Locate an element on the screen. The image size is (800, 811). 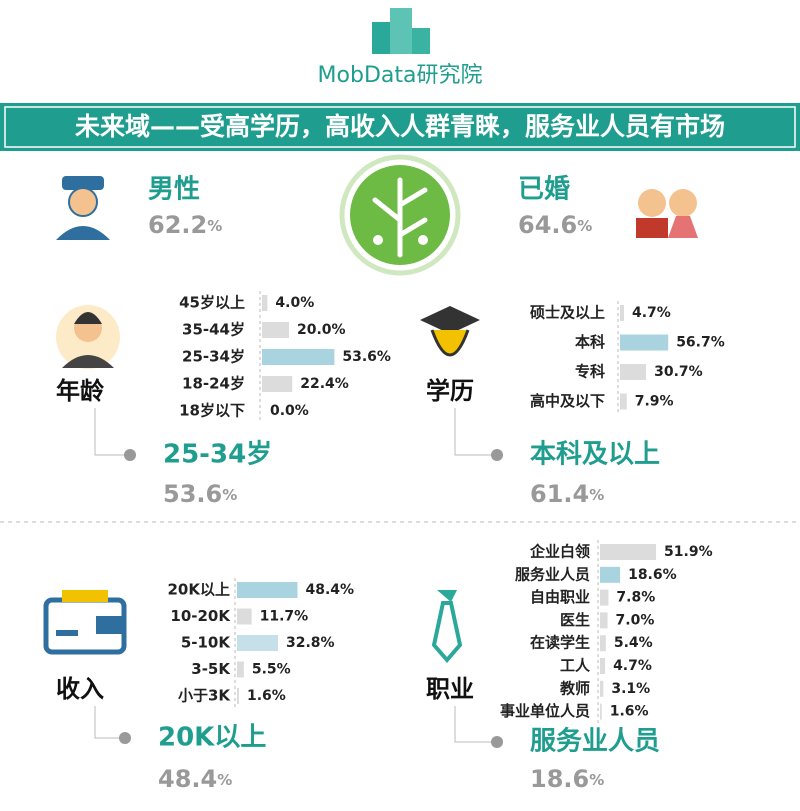
value-label: 30.7% is located at coordinates (678, 372).